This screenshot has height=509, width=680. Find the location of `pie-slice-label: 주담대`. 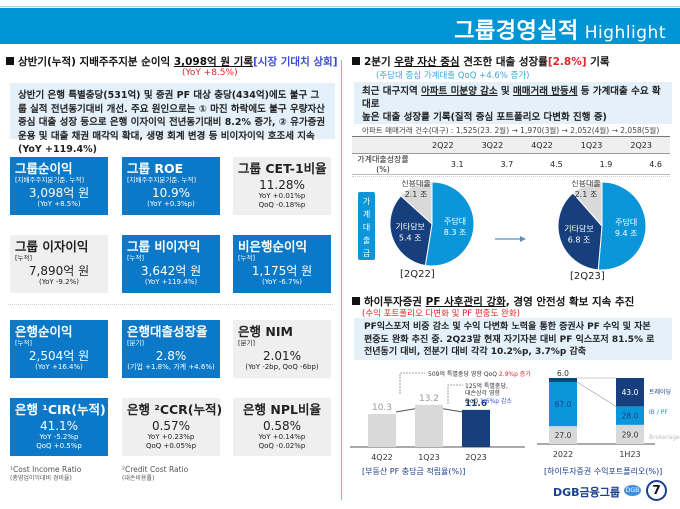

pie-slice-label: 주담대 is located at coordinates (455, 221).